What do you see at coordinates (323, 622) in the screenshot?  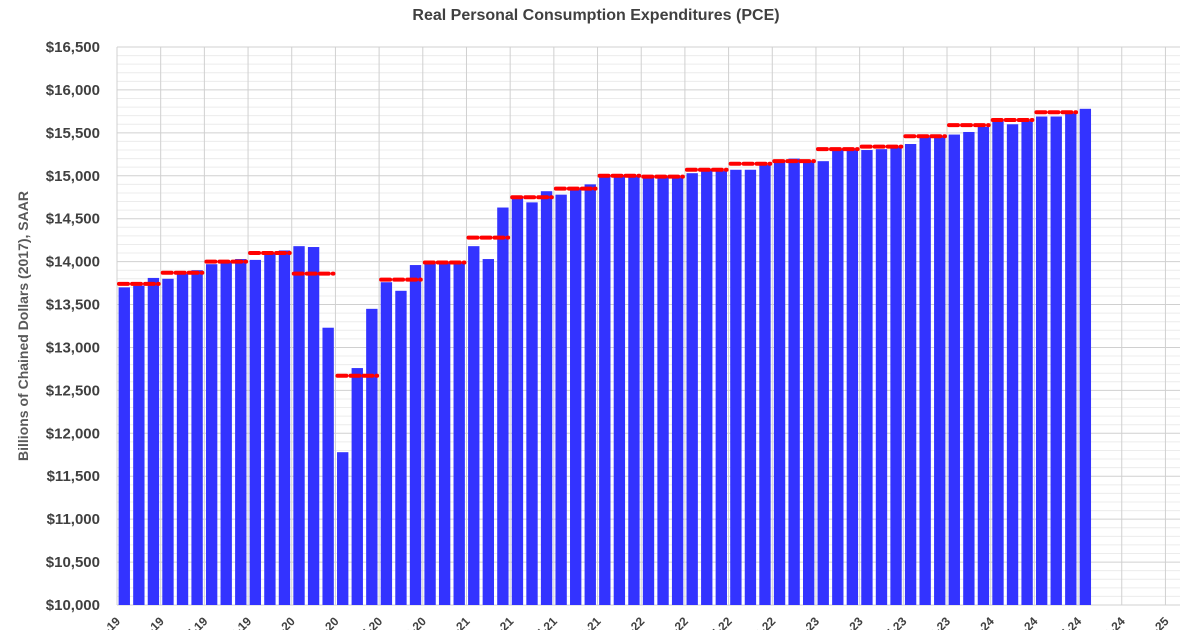 I see `x-tick-label: Apr-20` at bounding box center [323, 622].